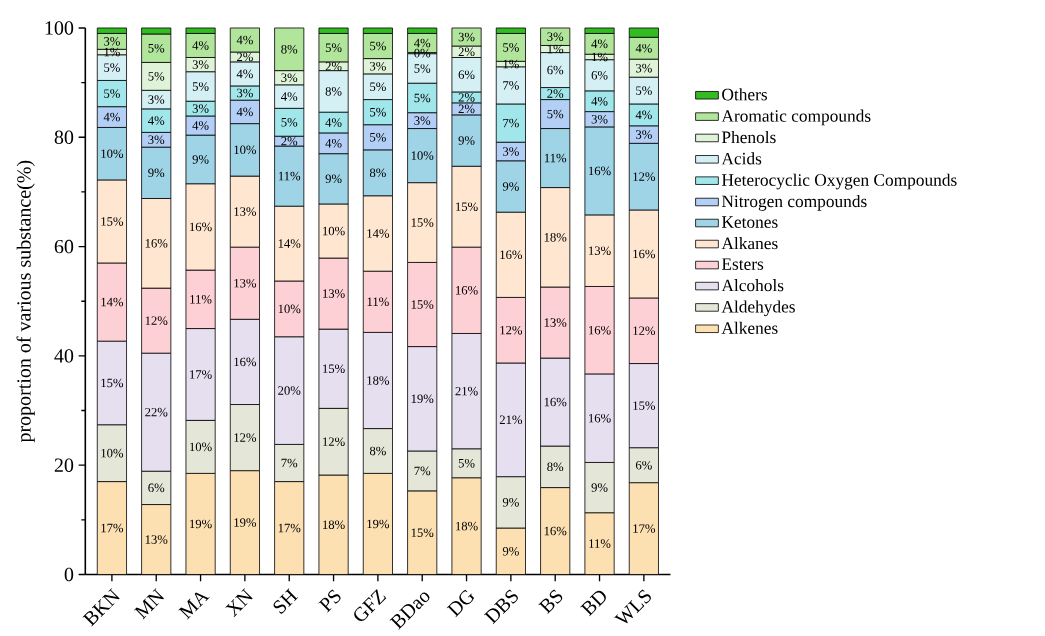  What do you see at coordinates (758, 308) in the screenshot?
I see `legend-label: Aldehydes` at bounding box center [758, 308].